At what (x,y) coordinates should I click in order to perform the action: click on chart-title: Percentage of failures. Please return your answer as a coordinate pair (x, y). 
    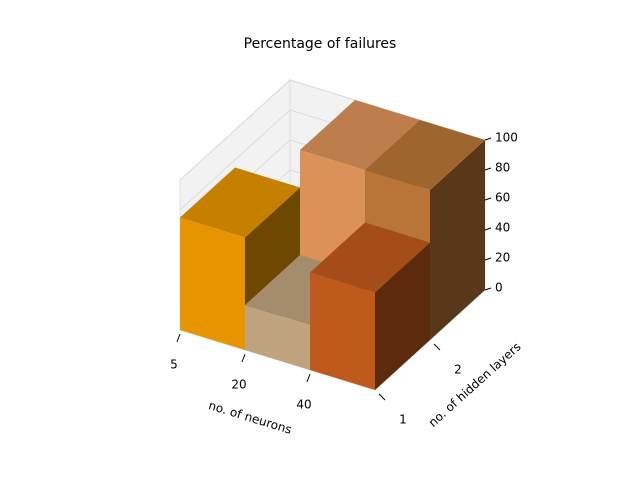
    Looking at the image, I should click on (320, 44).